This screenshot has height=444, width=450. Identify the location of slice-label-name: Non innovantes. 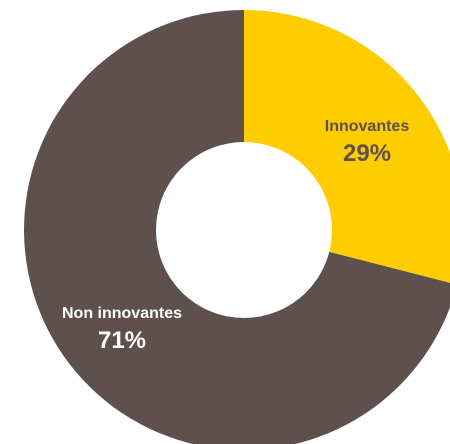
(122, 313).